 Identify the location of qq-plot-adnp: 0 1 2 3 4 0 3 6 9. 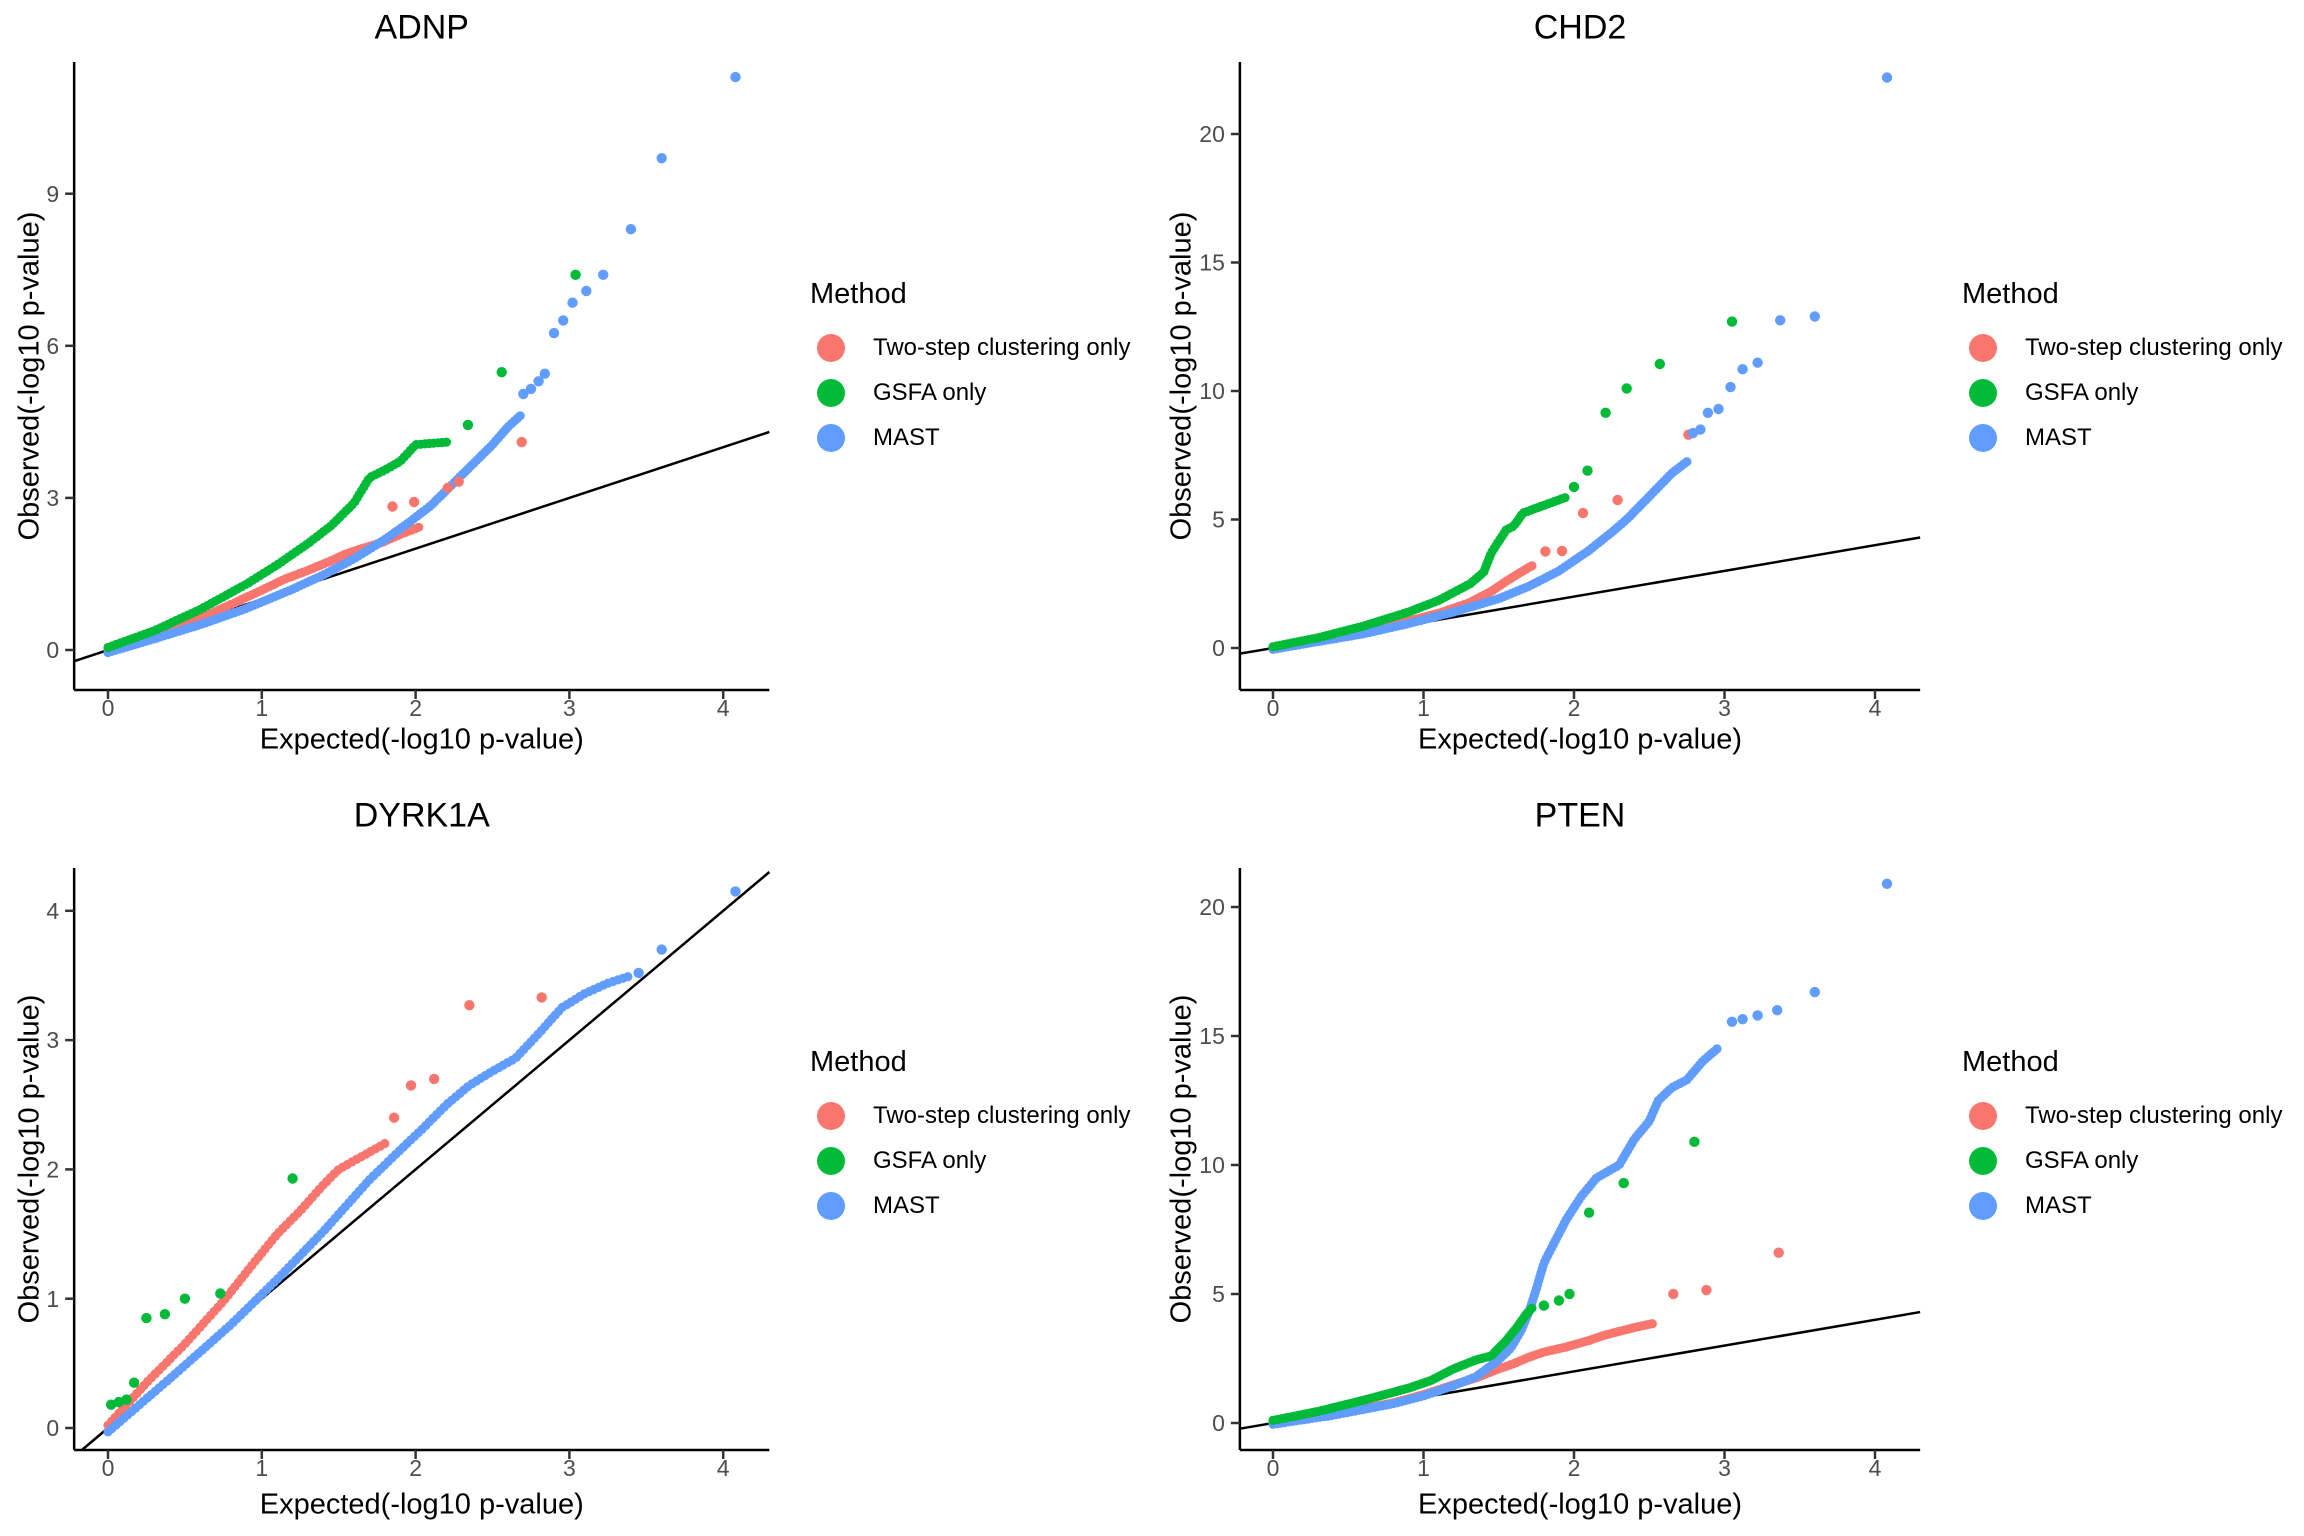
(408, 391).